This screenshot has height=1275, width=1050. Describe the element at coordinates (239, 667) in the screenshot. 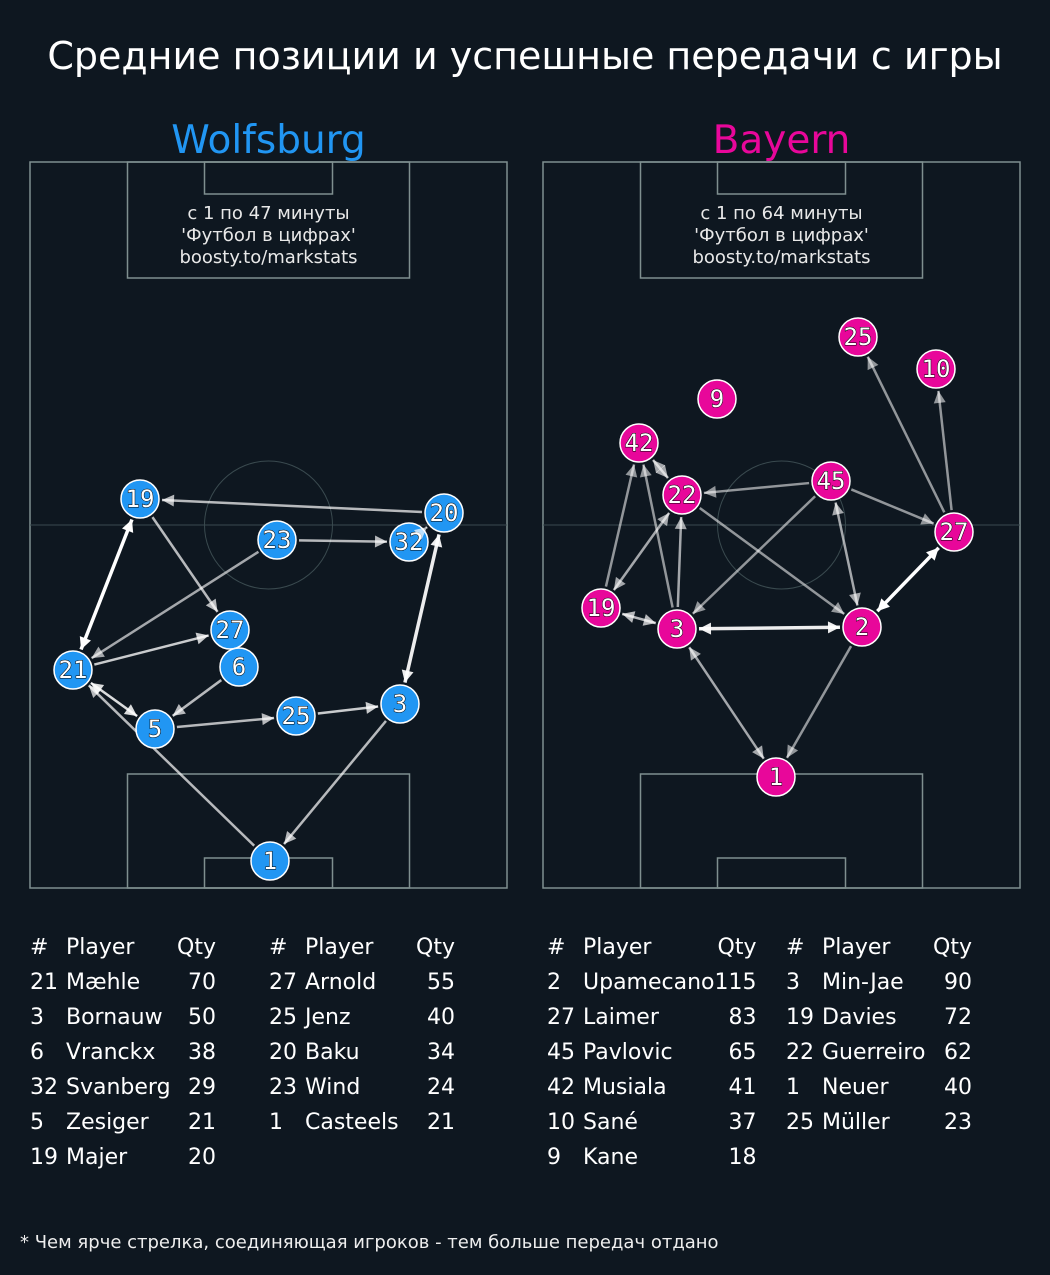

I see `player-number: 6` at that location.